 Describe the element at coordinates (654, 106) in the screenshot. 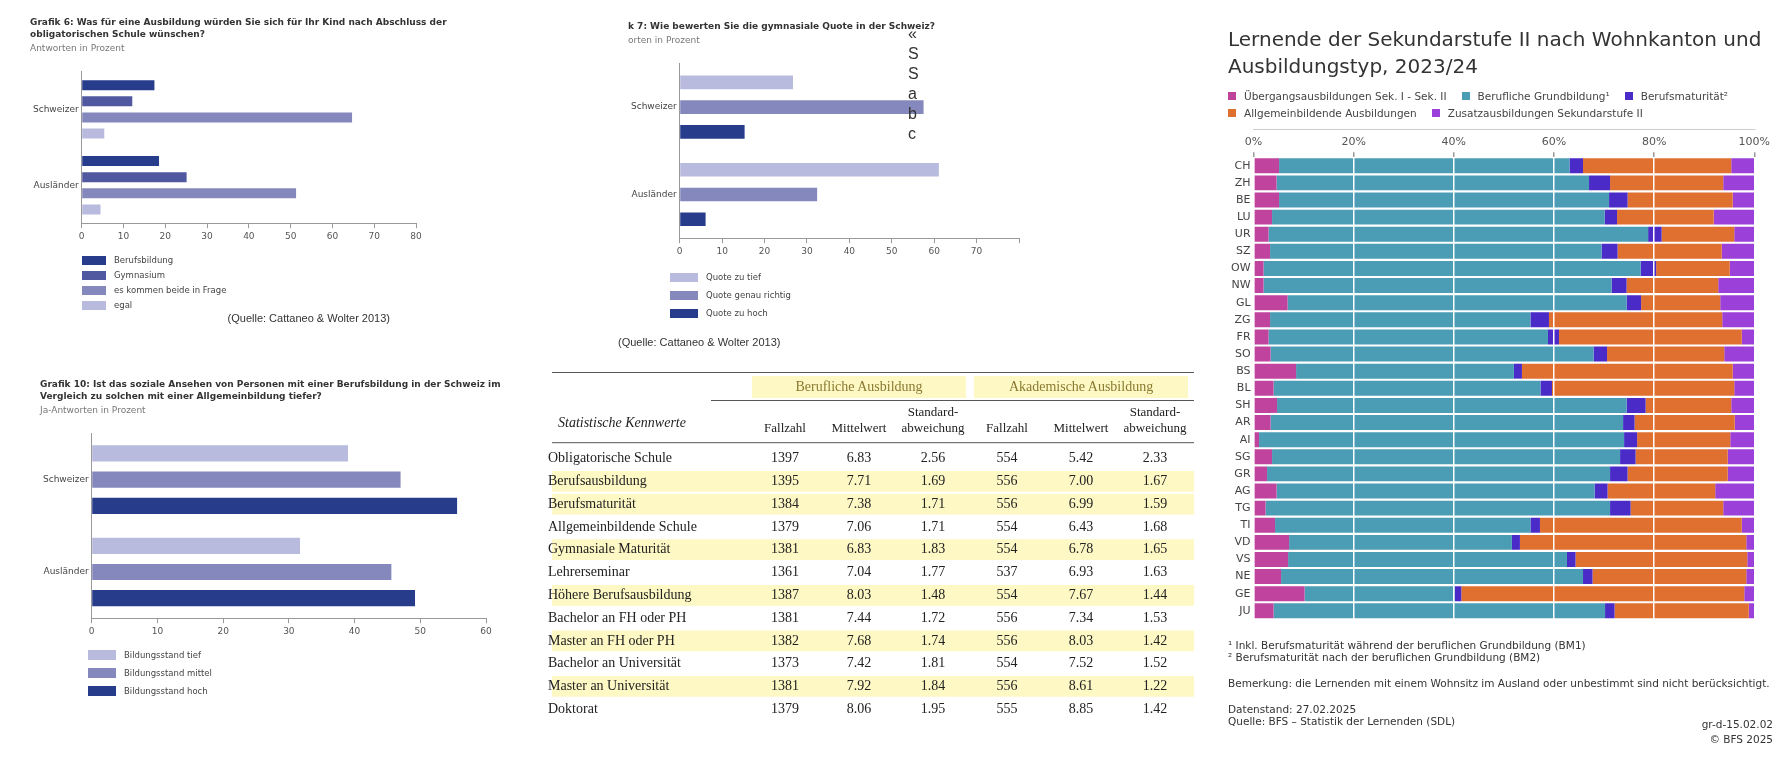

I see `y-tick-label: Schweizer` at that location.